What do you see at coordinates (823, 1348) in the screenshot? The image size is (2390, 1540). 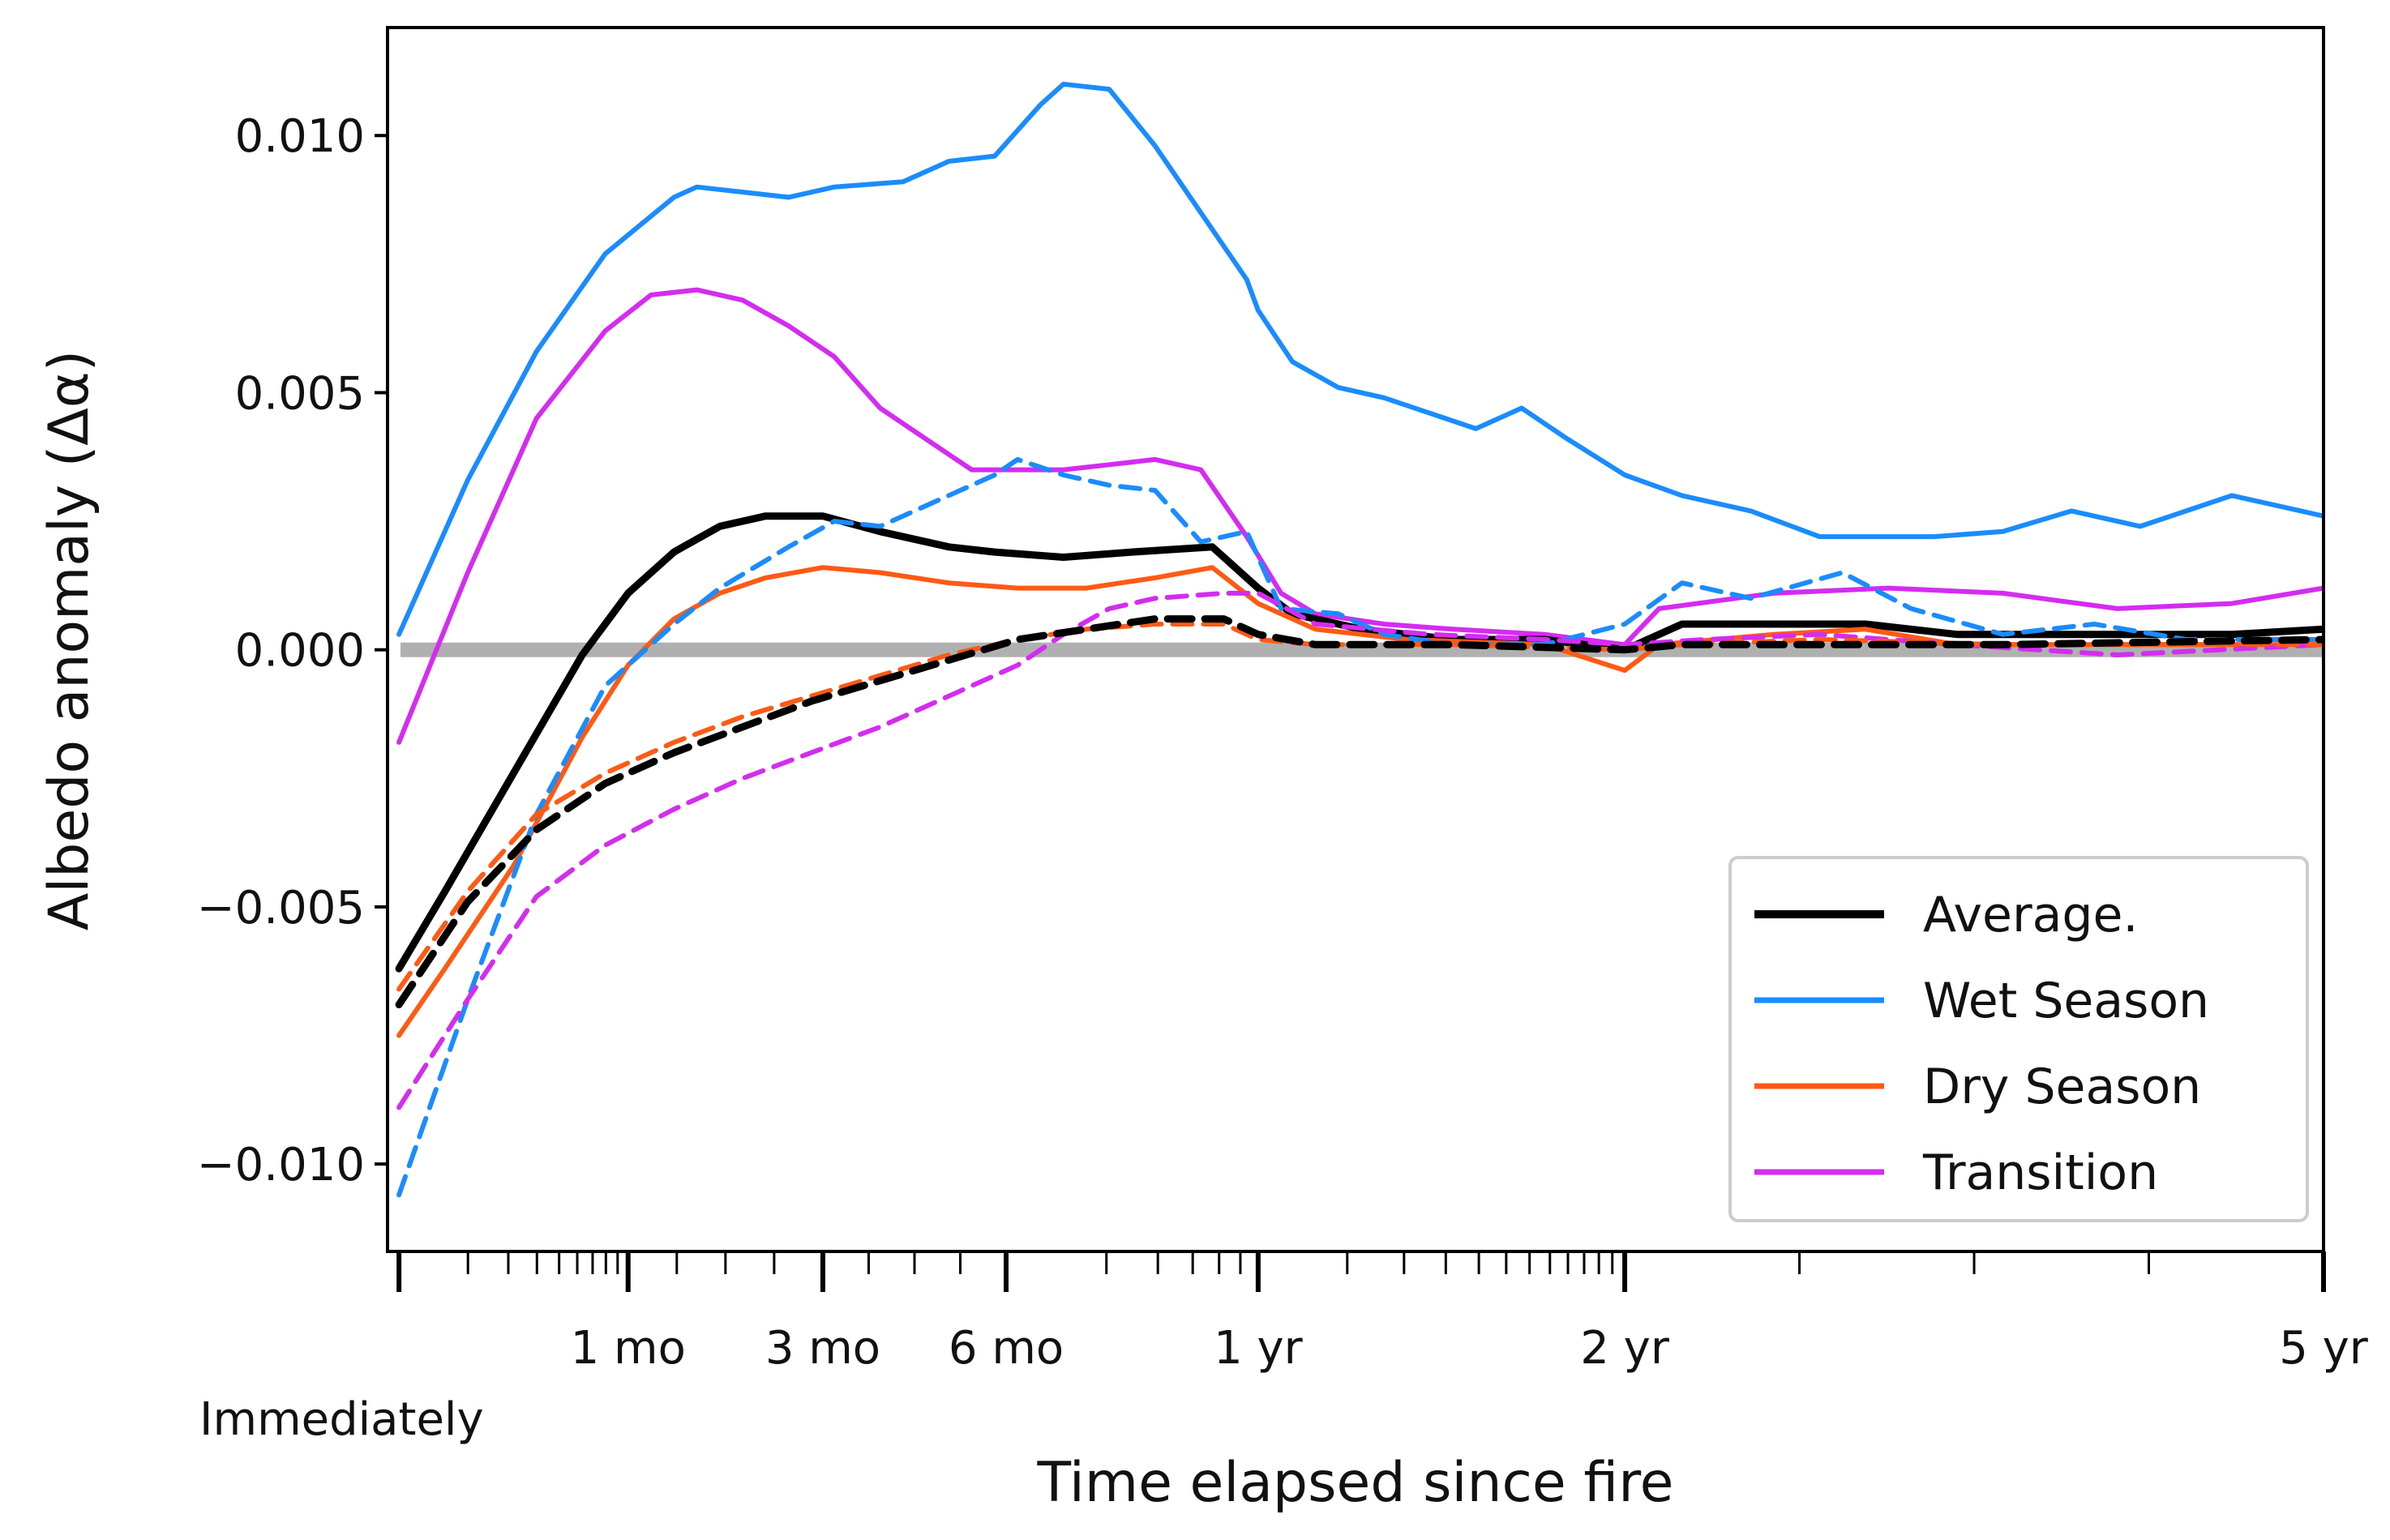 I see `x-tick-label: 3 mo` at bounding box center [823, 1348].